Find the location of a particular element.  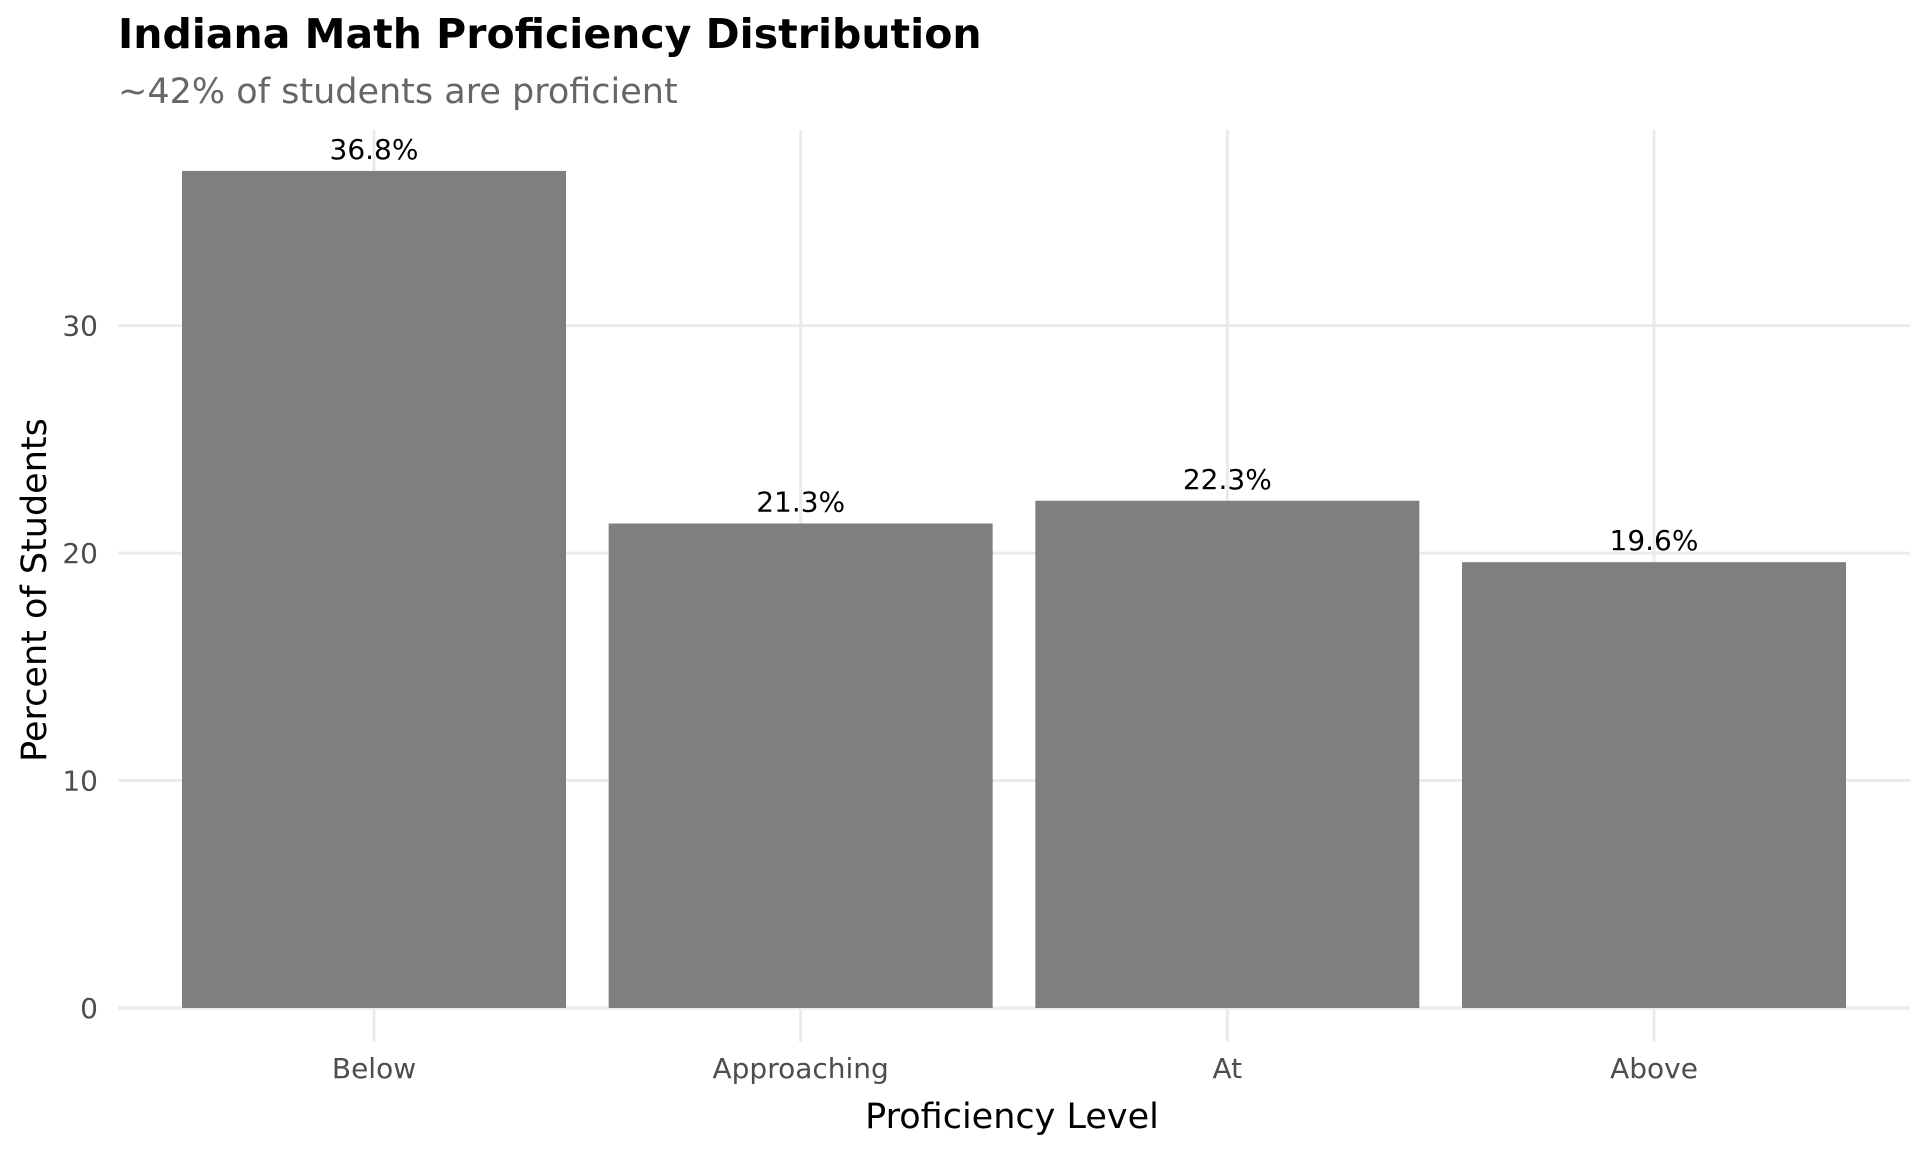

bar-approaching is located at coordinates (800, 765).